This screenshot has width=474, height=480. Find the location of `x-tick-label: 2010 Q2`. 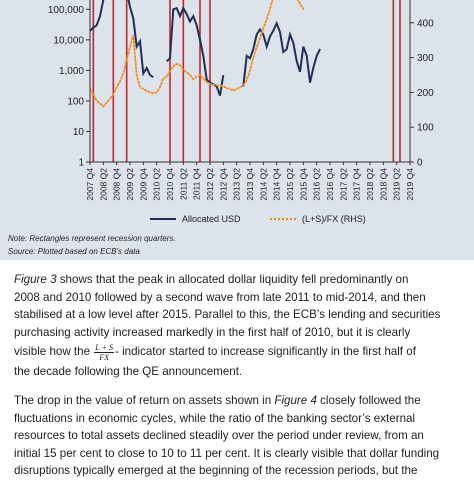

x-tick-label: 2010 Q2 is located at coordinates (157, 184).